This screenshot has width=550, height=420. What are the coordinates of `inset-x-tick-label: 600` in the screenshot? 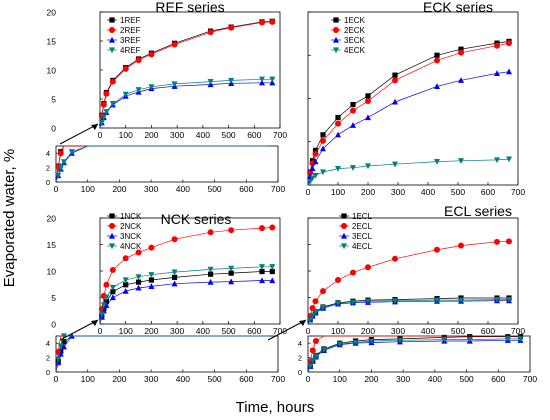 It's located at (498, 379).